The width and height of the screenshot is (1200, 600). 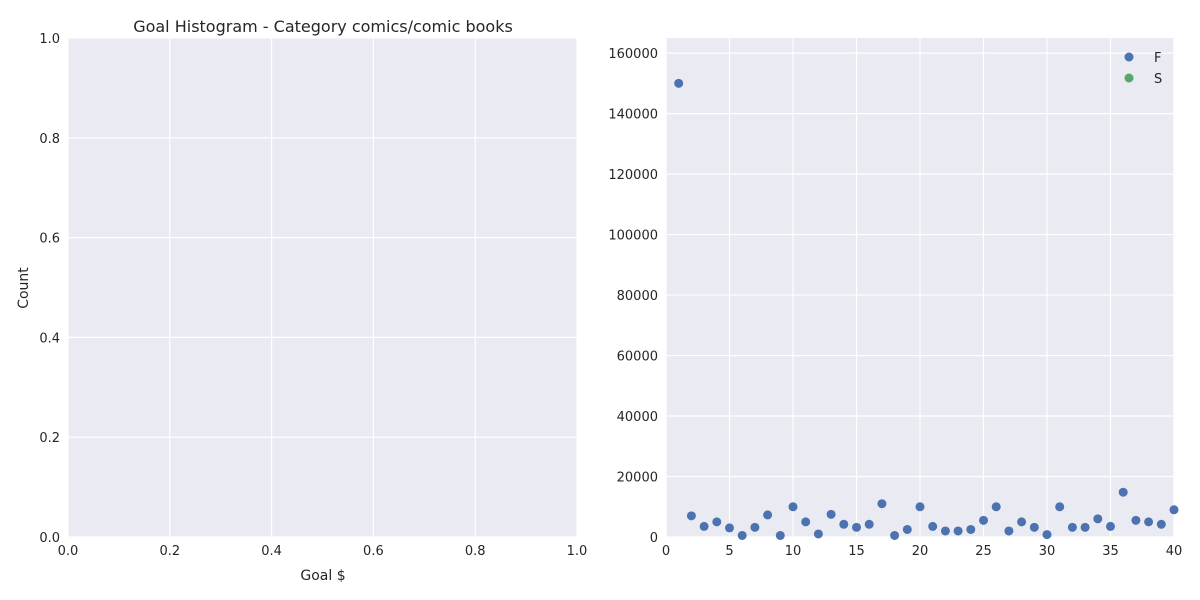 I want to click on legend-marker-f, so click(x=1129, y=57).